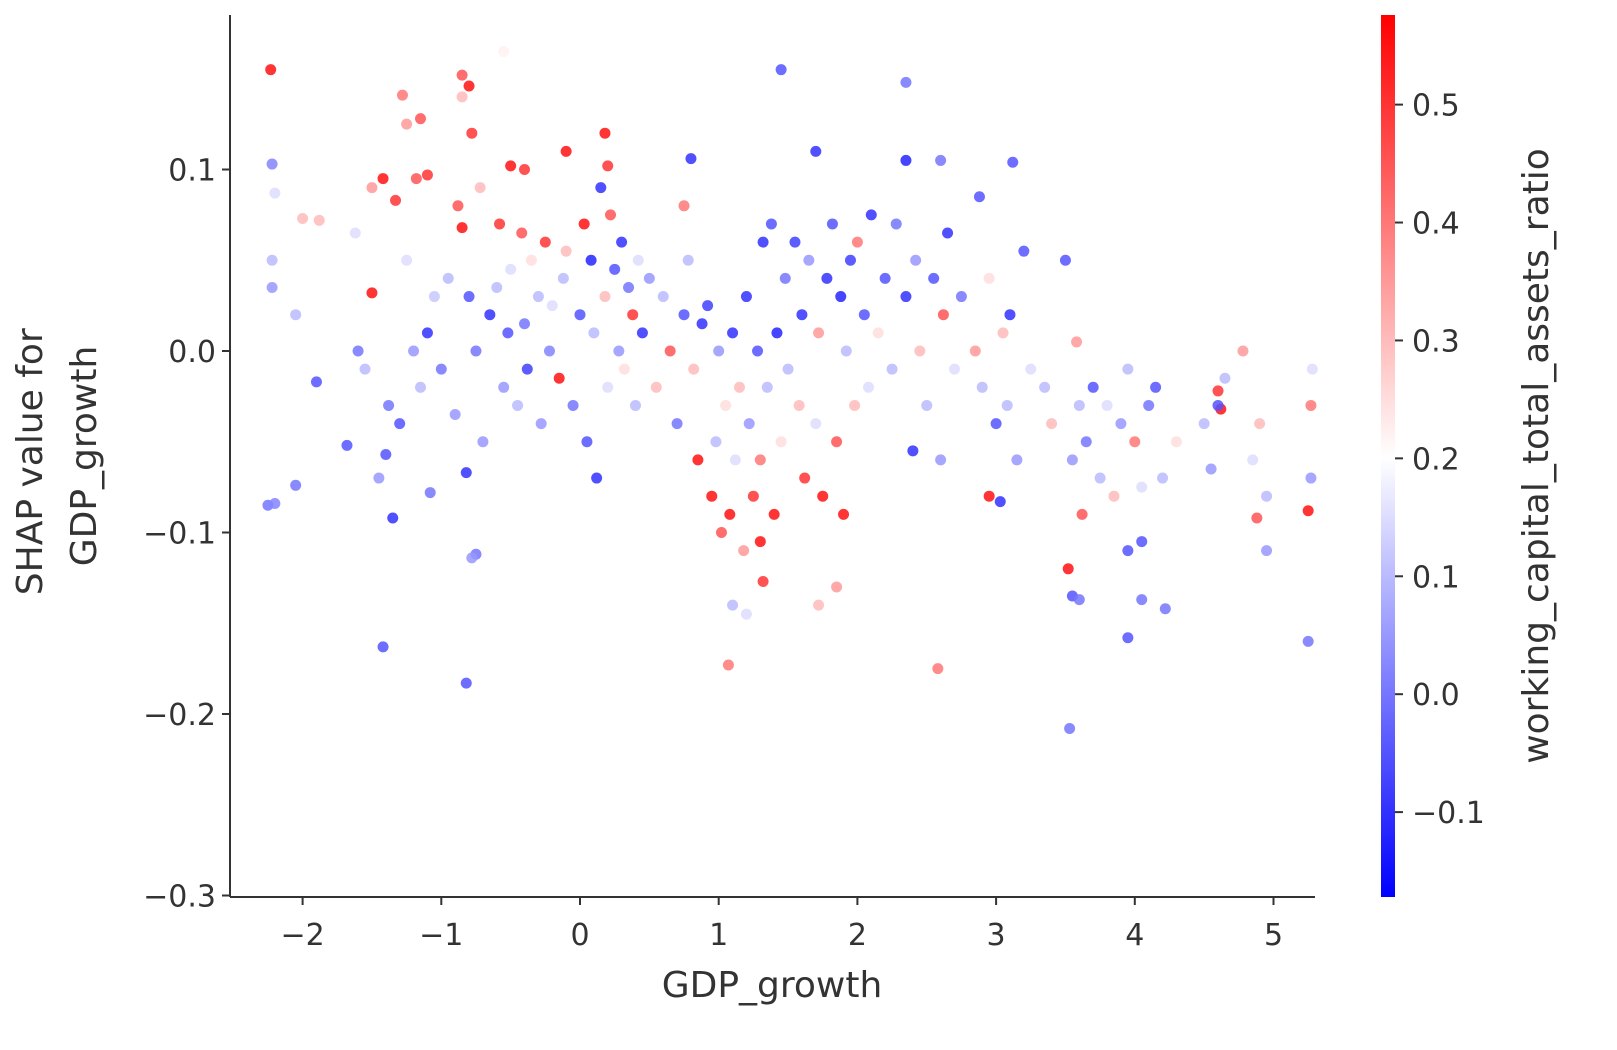 The width and height of the screenshot is (1617, 1050). Describe the element at coordinates (1436, 695) in the screenshot. I see `colorbar-tick-label: 0.0` at that location.